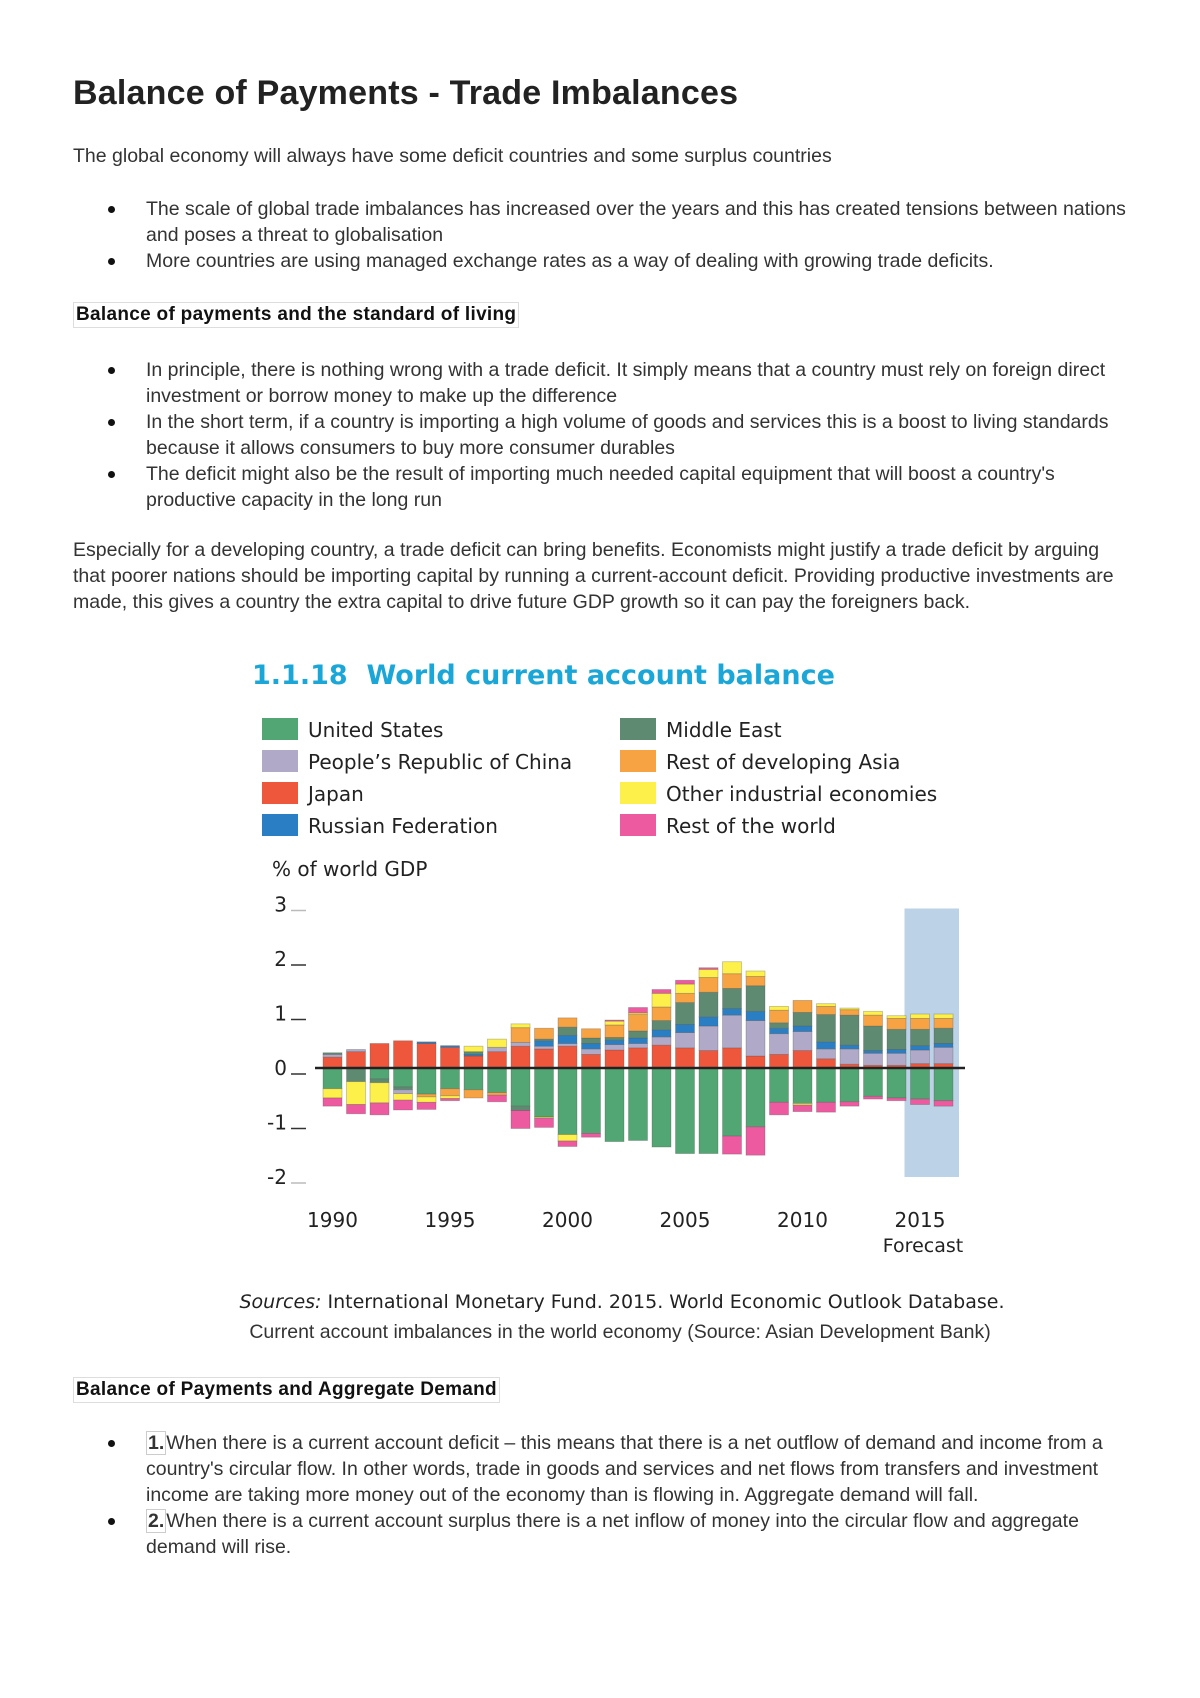  I want to click on x-tick-label: 1990, so click(332, 1220).